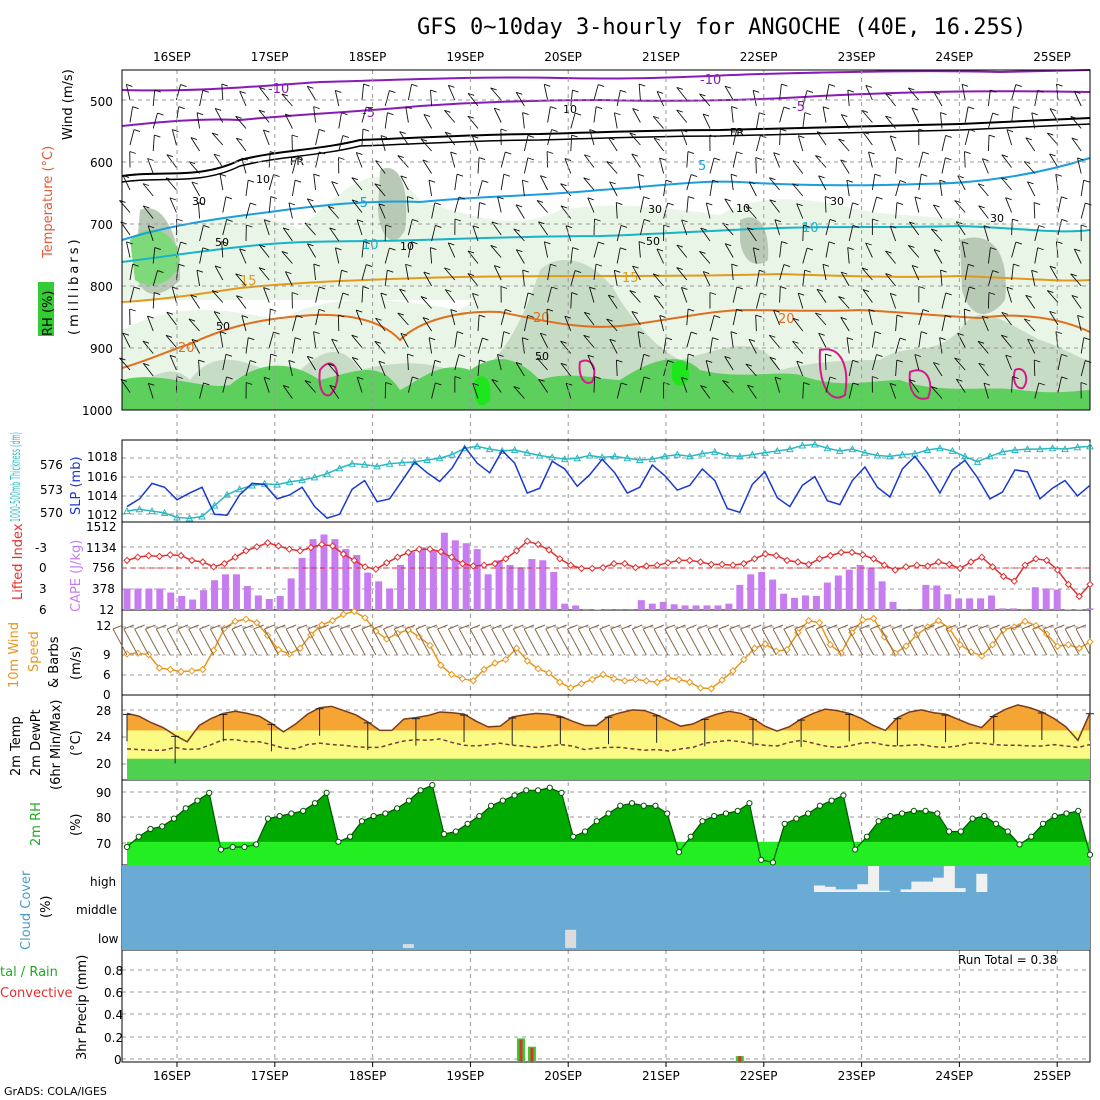 The height and width of the screenshot is (1100, 1100). Describe the element at coordinates (36, 993) in the screenshot. I see `precip-conv-label: Convective` at that location.